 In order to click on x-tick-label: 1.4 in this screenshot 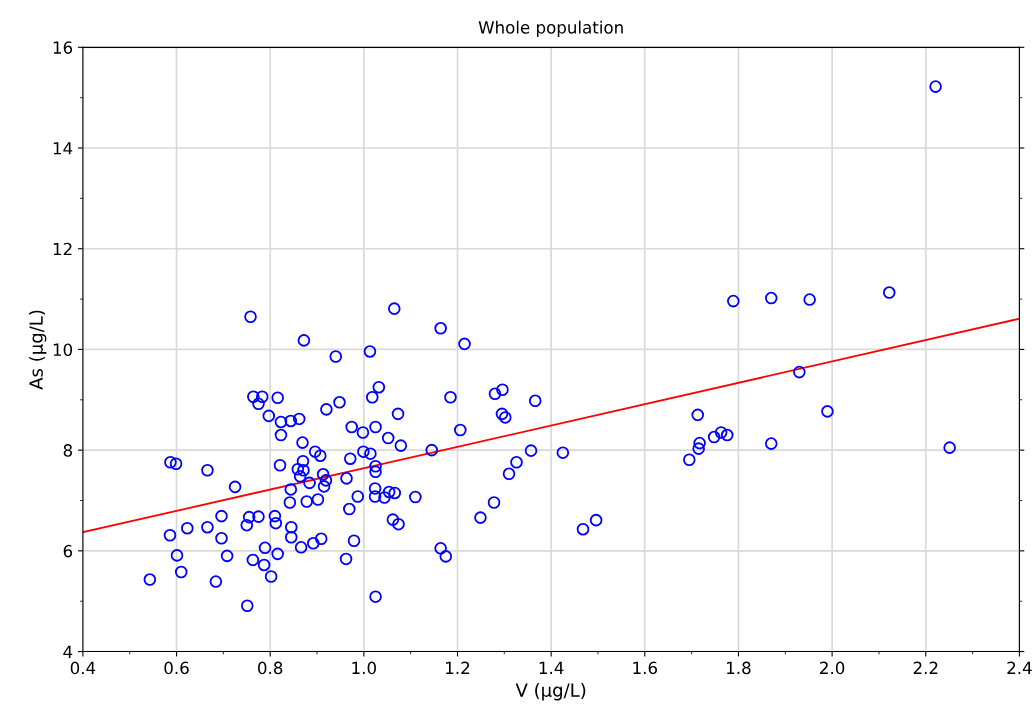, I will do `click(551, 667)`.